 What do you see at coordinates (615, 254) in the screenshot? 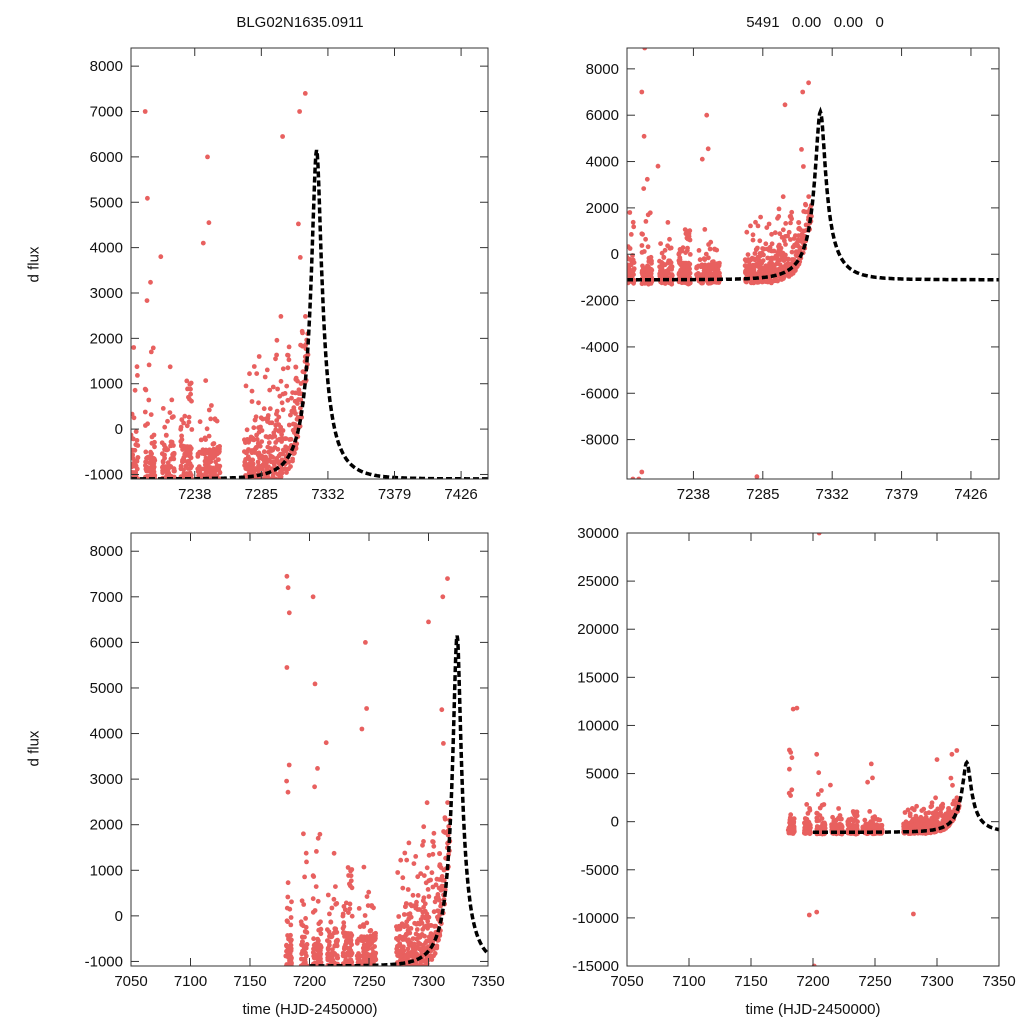
I see `y-tick-label: 0` at bounding box center [615, 254].